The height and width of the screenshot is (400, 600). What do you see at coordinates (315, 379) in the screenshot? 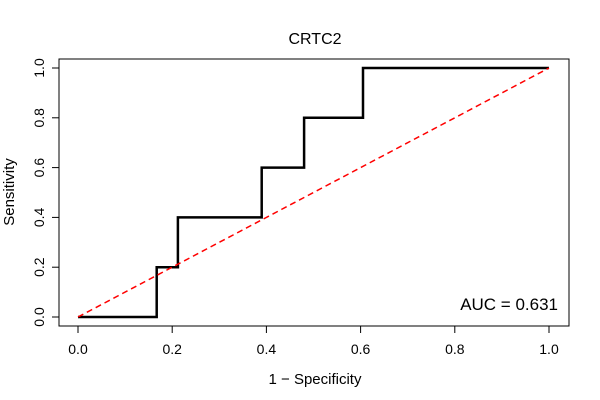
I see `x-axis-title: 1 − Specificity` at bounding box center [315, 379].